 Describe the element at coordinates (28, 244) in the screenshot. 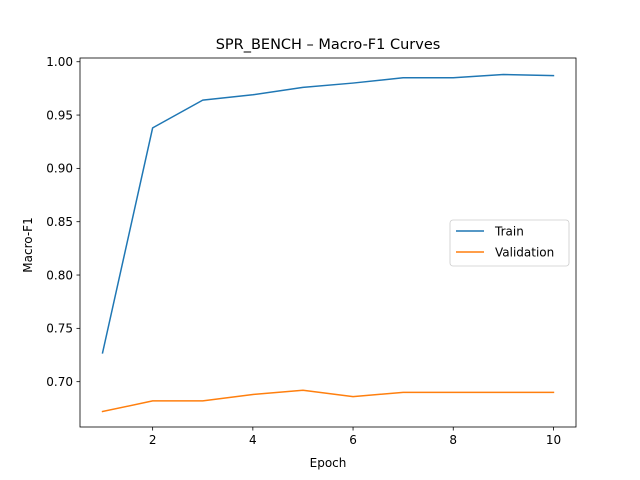

I see `y-axis-label: Macro-F1` at that location.